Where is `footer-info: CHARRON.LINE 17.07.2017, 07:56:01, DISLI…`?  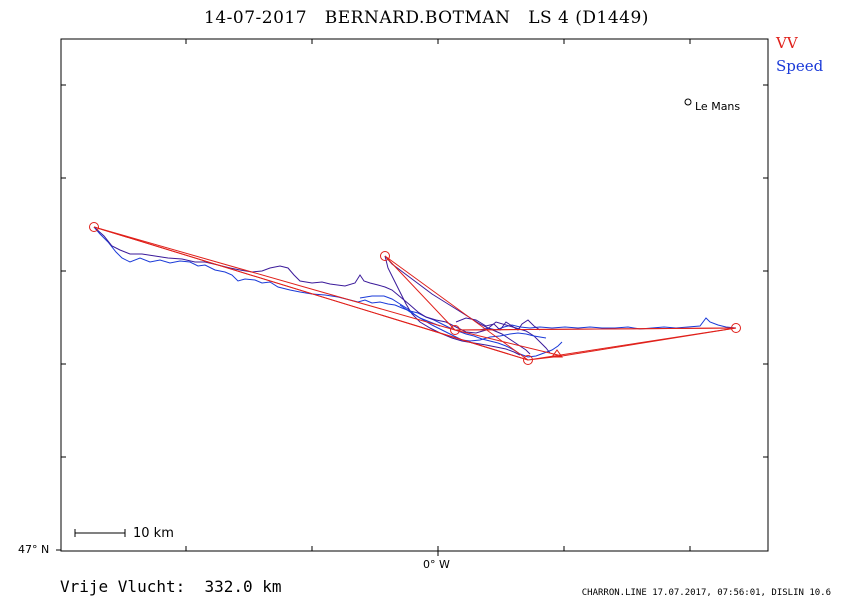 footer-info: CHARRON.LINE 17.07.2017, 07:56:01, DISLI… is located at coordinates (706, 593).